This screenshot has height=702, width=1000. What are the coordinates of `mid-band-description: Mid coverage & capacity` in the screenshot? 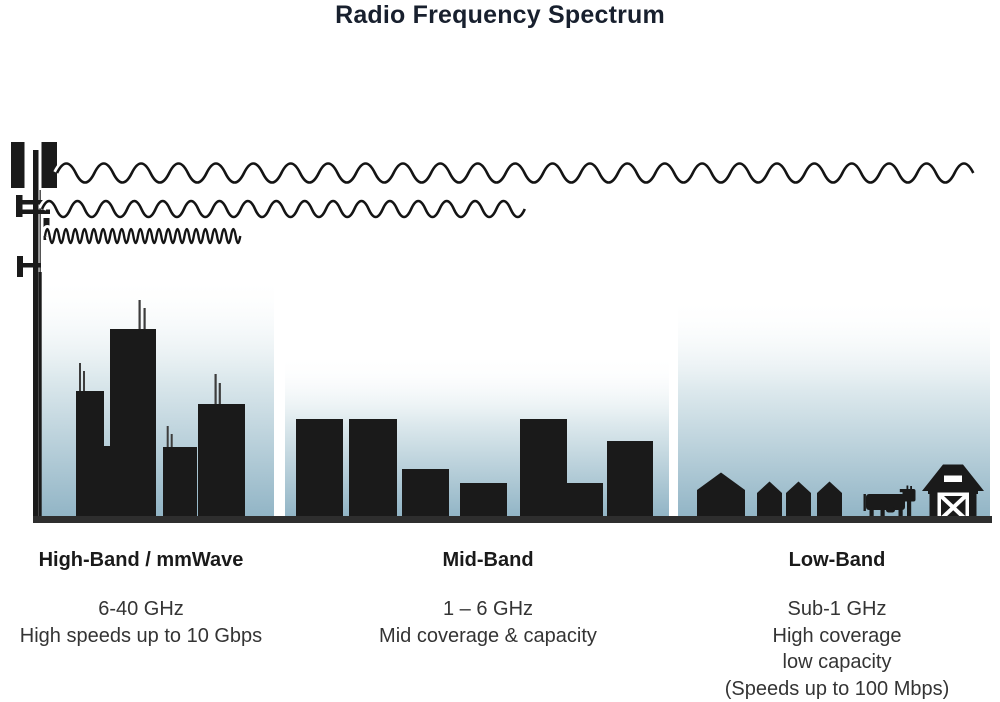 It's located at (488, 635).